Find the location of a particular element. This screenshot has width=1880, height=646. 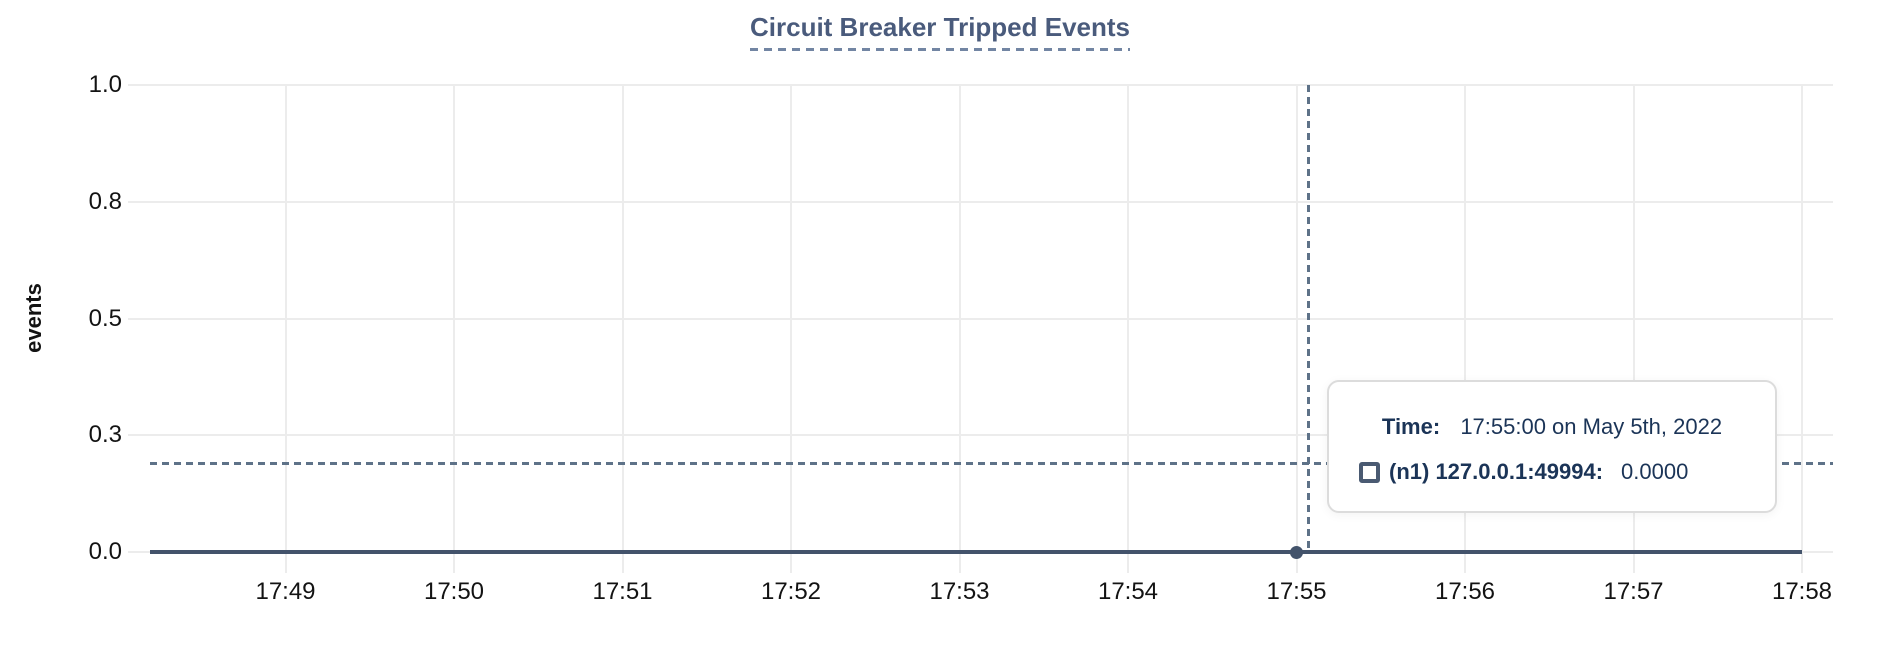

chart-title: Circuit Breaker Tripped Events is located at coordinates (940, 31).